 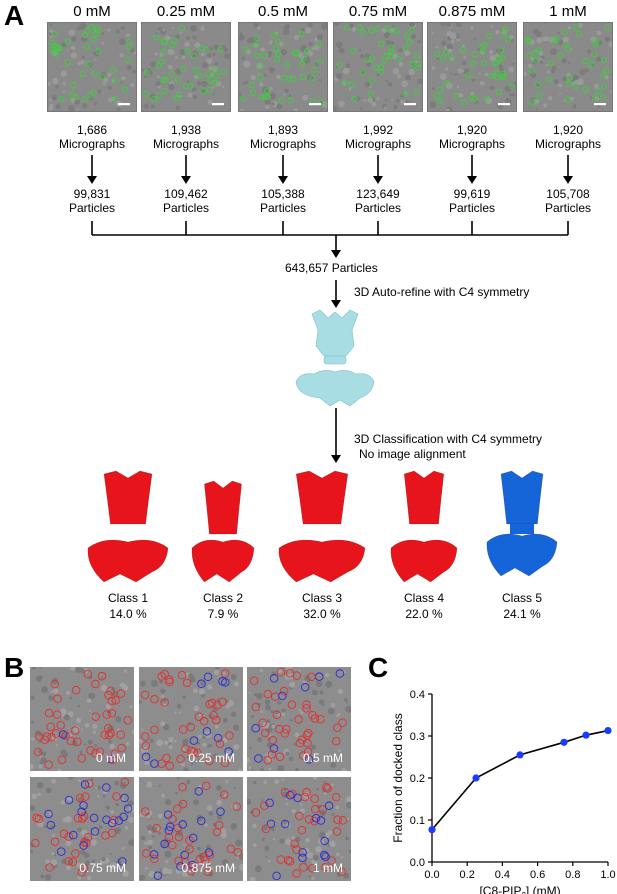 I want to click on classified-micrograph: 0.5 mM, so click(x=299, y=719).